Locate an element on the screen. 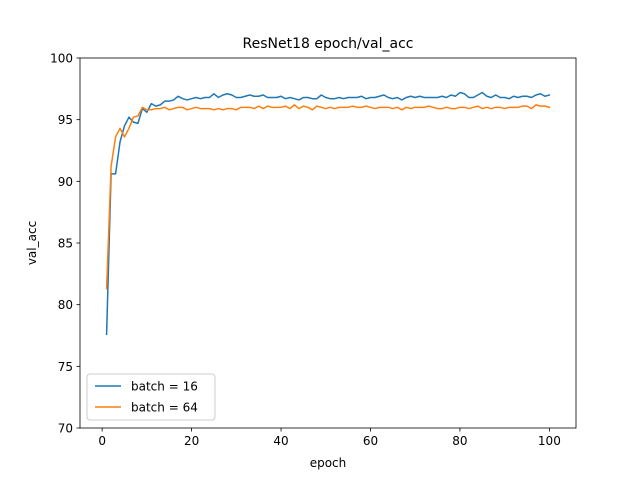 The image size is (640, 480). x-tick-label: 0 is located at coordinates (102, 441).